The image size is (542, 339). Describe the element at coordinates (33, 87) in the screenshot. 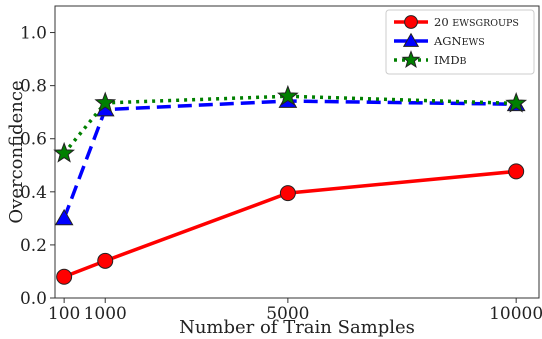

I see `y-tick-label: 0.8` at that location.